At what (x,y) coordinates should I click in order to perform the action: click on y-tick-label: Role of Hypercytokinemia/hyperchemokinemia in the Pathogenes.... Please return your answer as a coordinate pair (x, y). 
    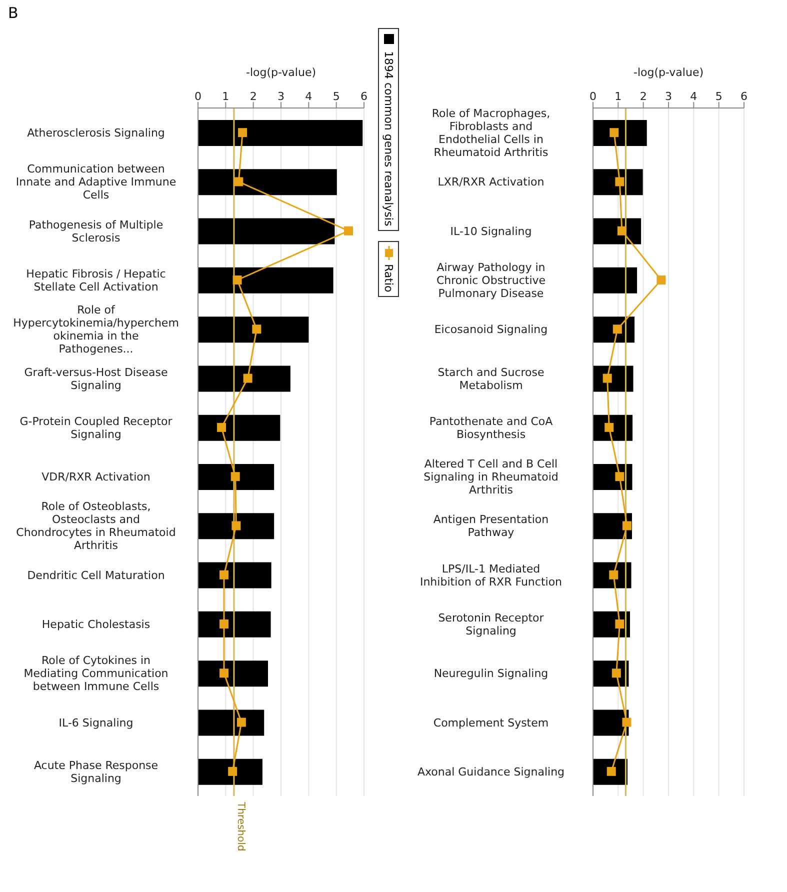
    Looking at the image, I should click on (96, 330).